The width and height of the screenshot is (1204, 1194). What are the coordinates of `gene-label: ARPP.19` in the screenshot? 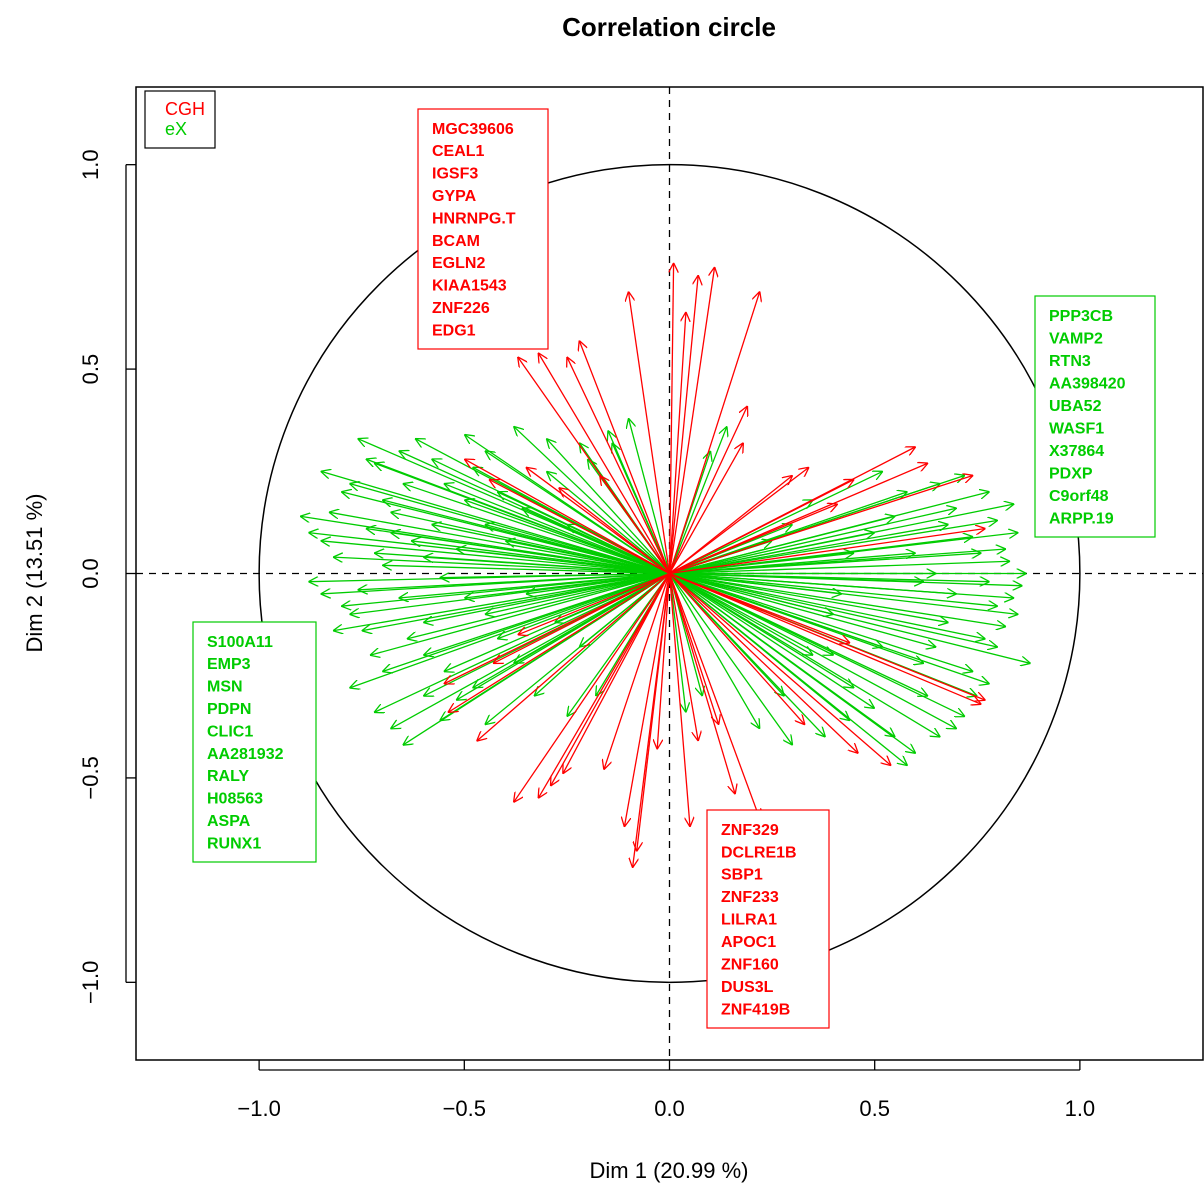 It's located at (1081, 518).